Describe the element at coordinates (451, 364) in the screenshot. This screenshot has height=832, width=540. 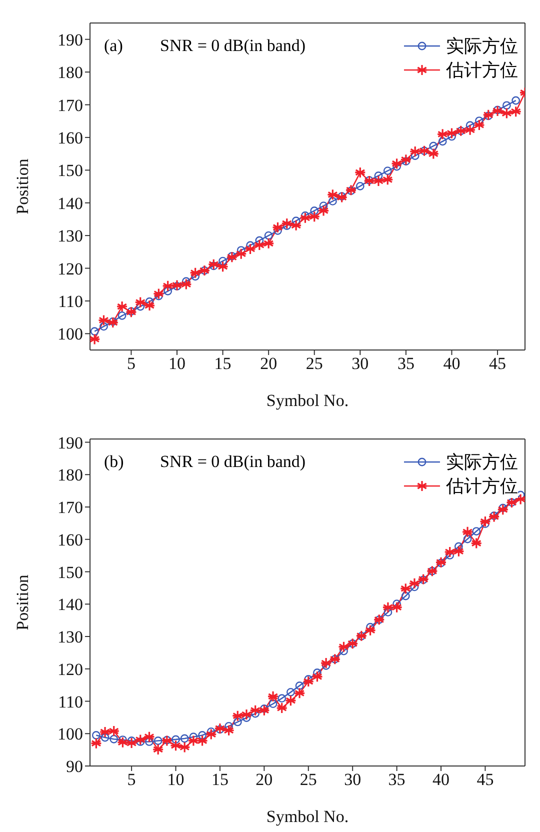
I see `x-tick-label: 40` at that location.